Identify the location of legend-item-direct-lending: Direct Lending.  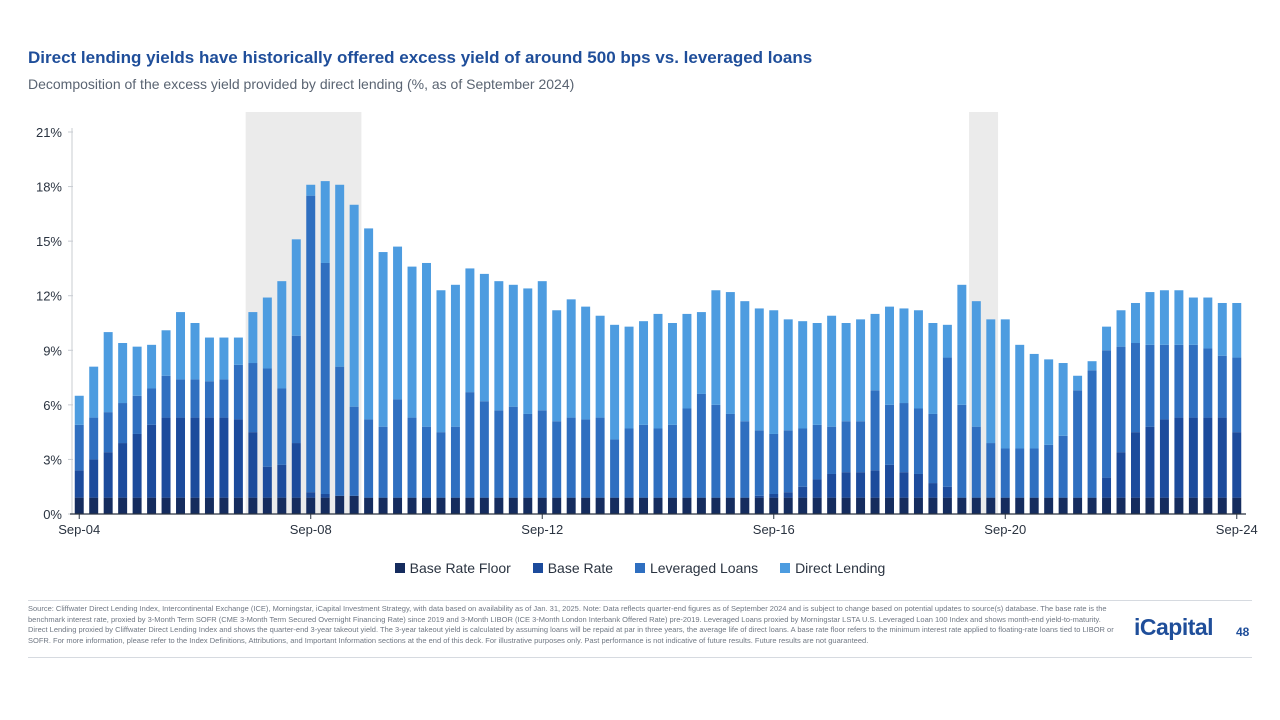
(832, 568).